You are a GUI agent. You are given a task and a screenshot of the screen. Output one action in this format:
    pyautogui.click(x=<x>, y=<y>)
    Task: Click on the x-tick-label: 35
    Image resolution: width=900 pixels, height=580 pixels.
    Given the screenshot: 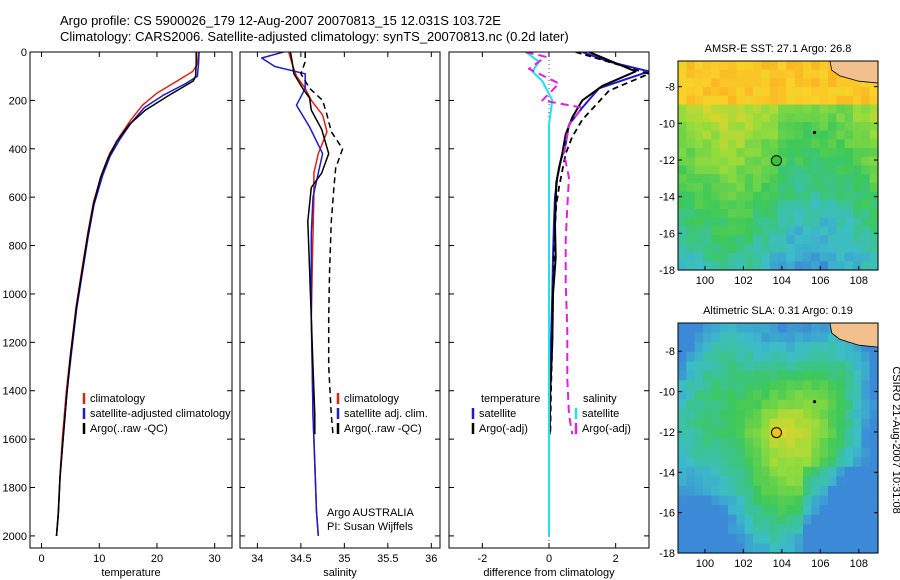 What is the action you would take?
    pyautogui.click(x=344, y=559)
    